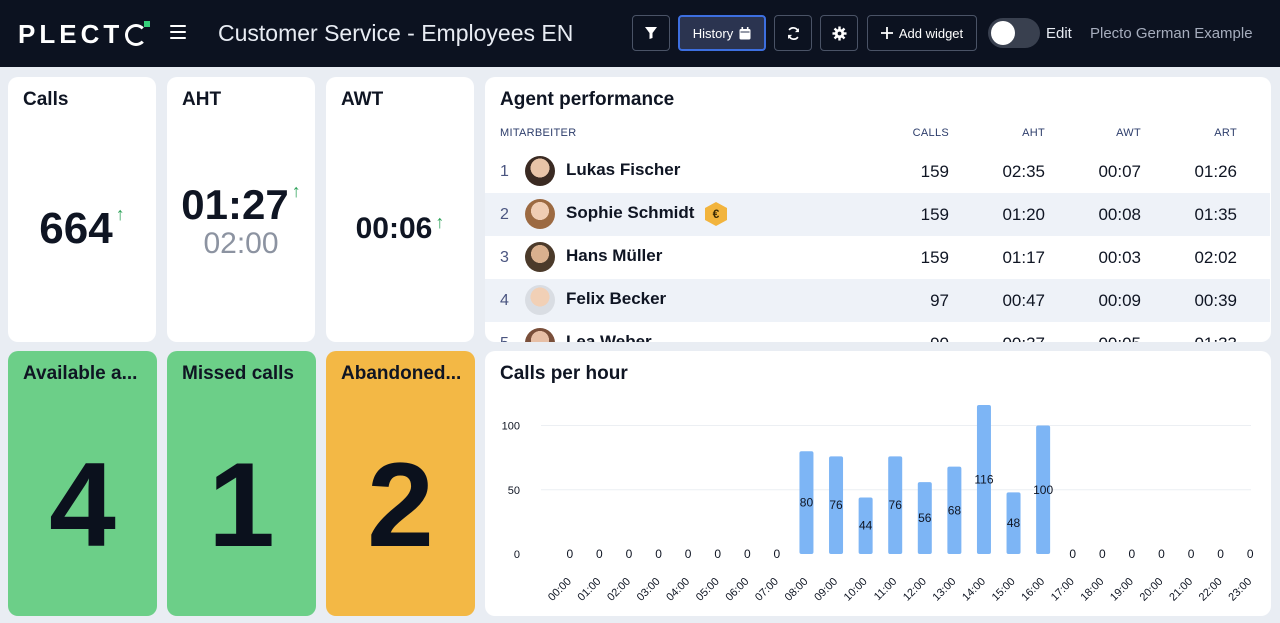 This screenshot has height=623, width=1280. What do you see at coordinates (1215, 300) in the screenshot?
I see `art-cell: 00:39` at bounding box center [1215, 300].